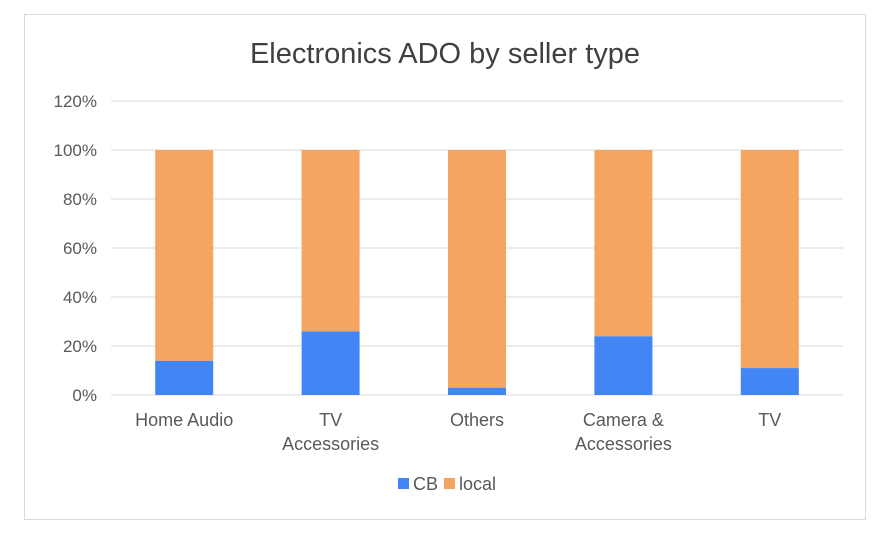 This screenshot has height=534, width=890. Describe the element at coordinates (623, 432) in the screenshot. I see `x-category-label: Camera & Accessories` at that location.